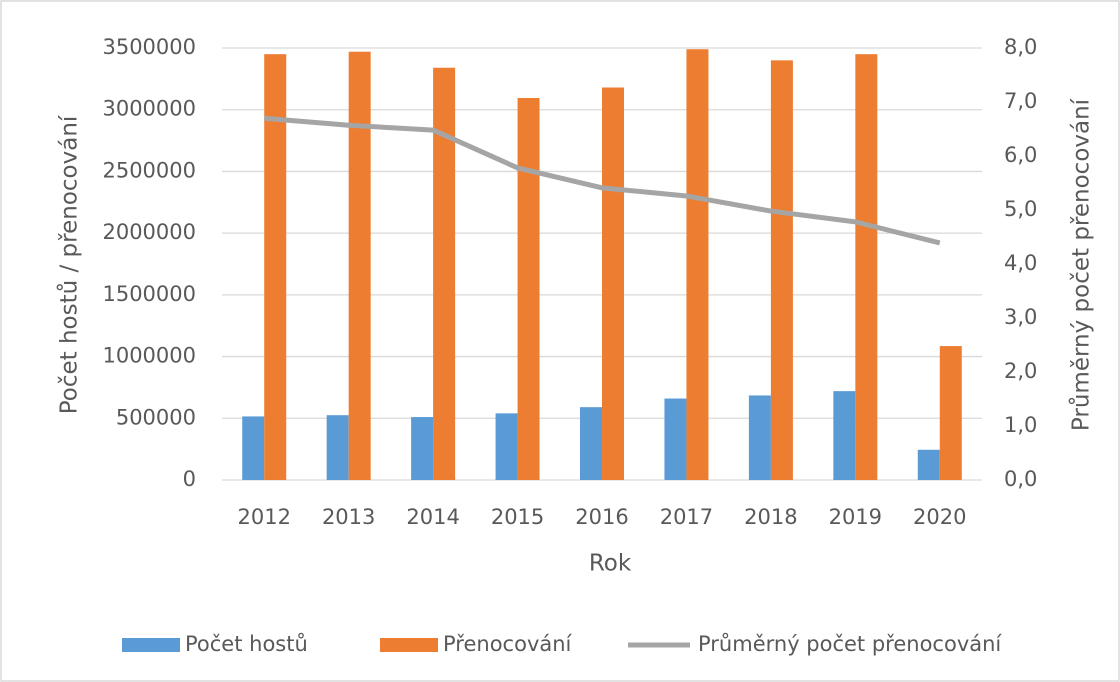 Image resolution: width=1120 pixels, height=682 pixels. What do you see at coordinates (149, 356) in the screenshot?
I see `y-tick-label: 1000000` at bounding box center [149, 356].